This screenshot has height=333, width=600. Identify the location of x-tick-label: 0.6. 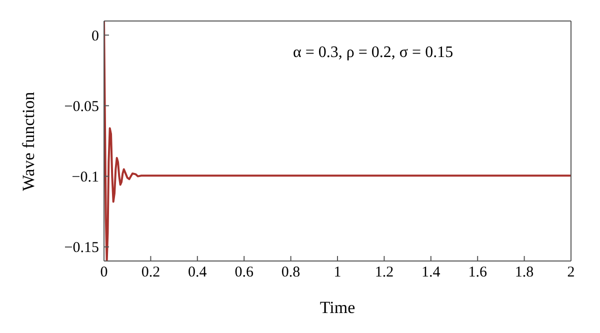
(244, 272).